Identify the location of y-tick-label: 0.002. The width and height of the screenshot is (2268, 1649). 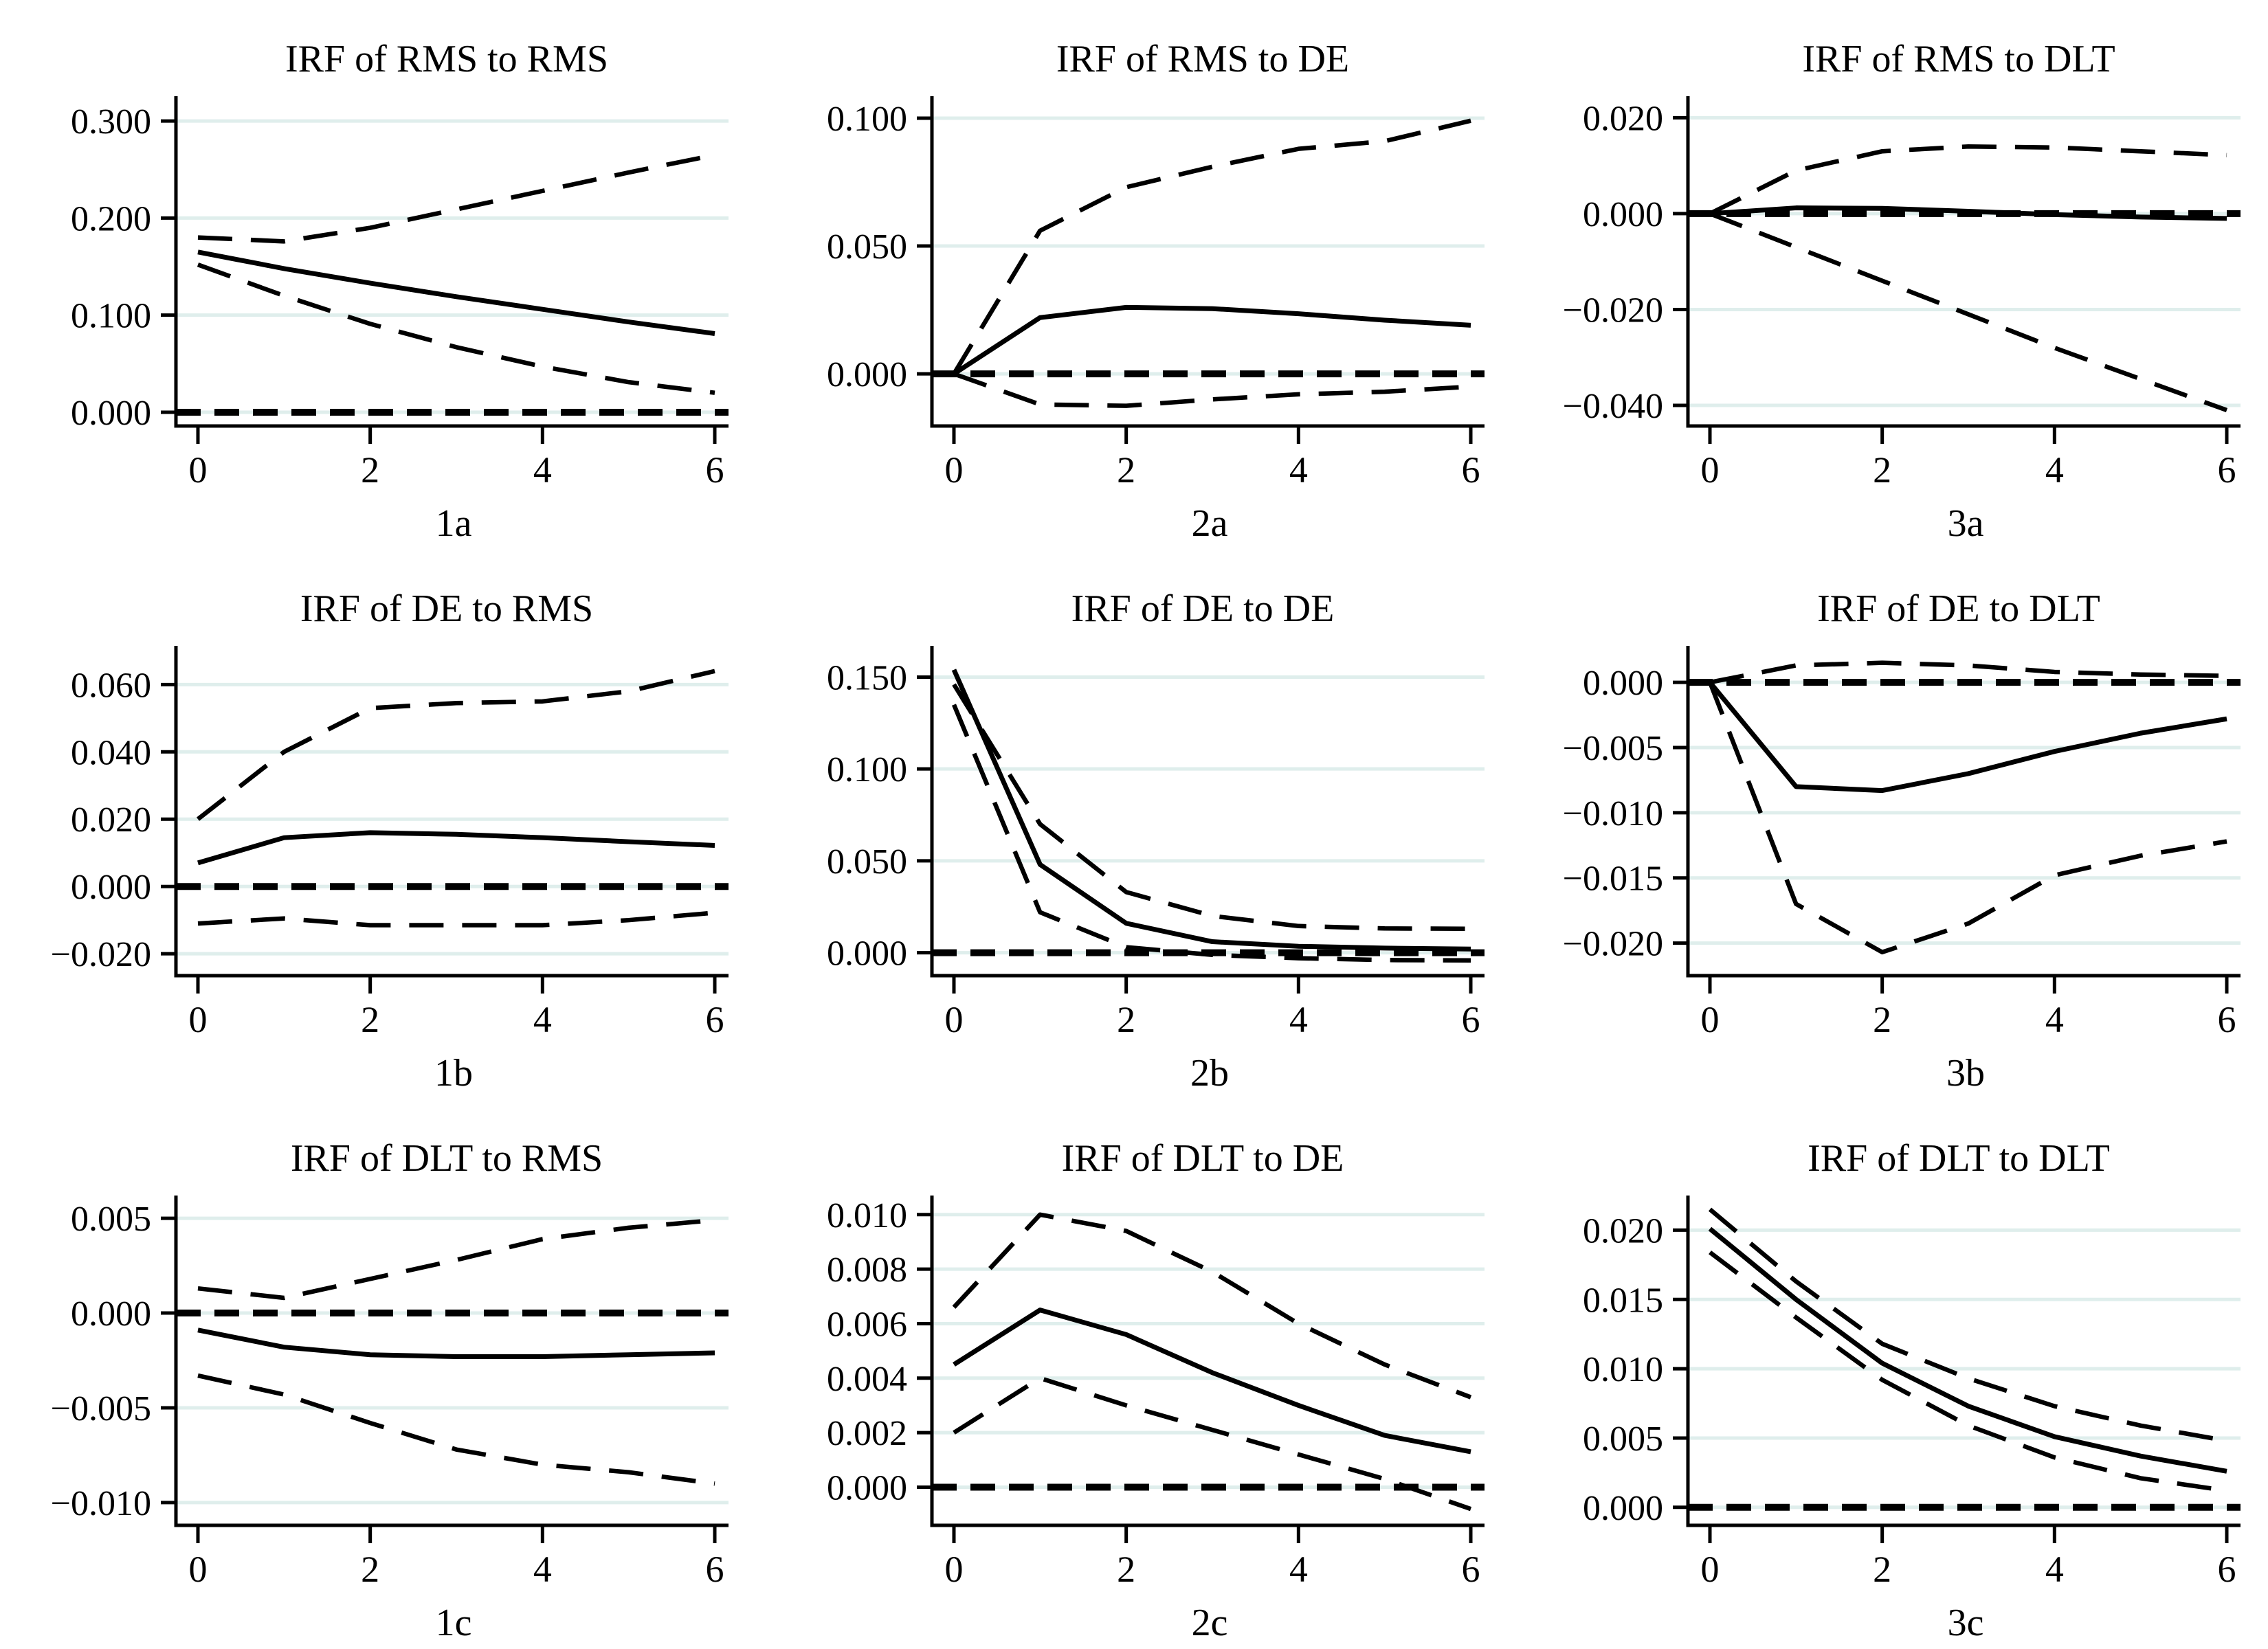
(867, 1433).